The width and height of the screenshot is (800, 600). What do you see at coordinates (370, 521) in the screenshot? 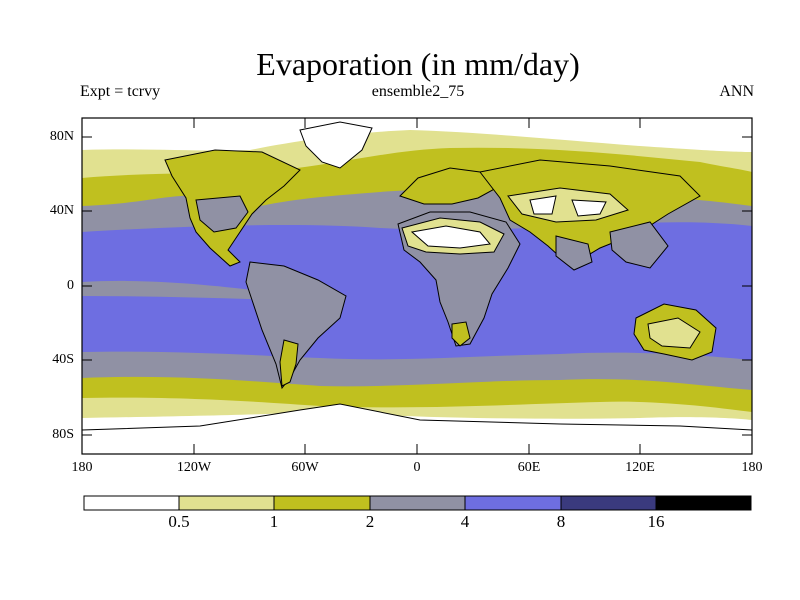
I see `colorbar-label: 2` at bounding box center [370, 521].